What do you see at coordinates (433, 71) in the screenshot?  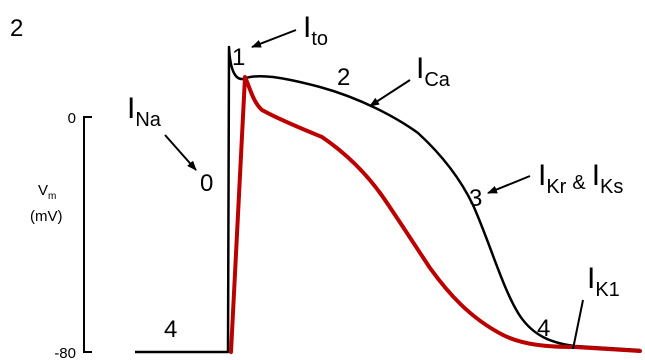 I see `current-ca-label: ICa` at bounding box center [433, 71].